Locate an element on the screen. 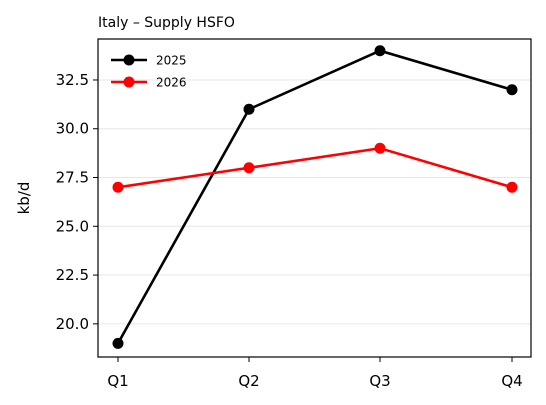  legend: 2025 2026 is located at coordinates (149, 72).